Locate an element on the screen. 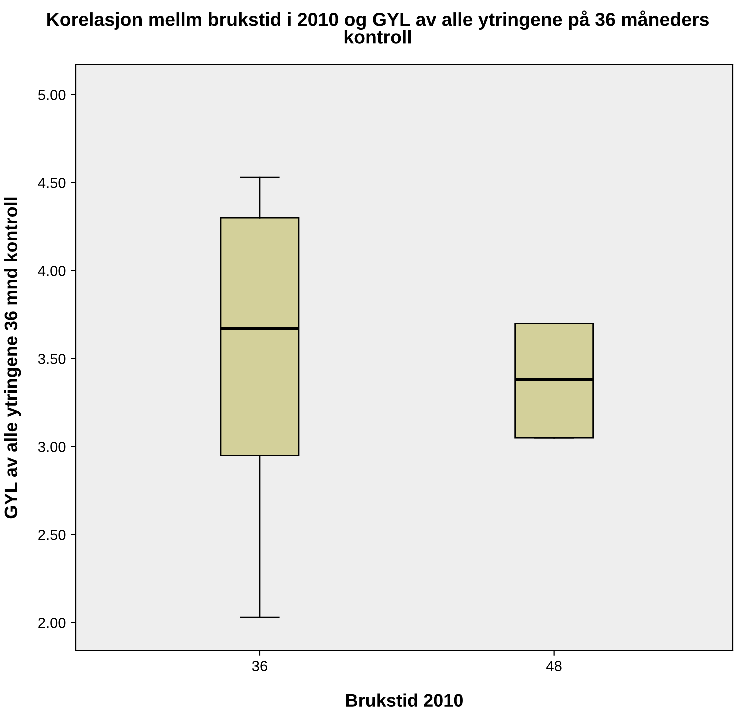 The width and height of the screenshot is (734, 713). y-tick-label: 4.50 is located at coordinates (52, 183).